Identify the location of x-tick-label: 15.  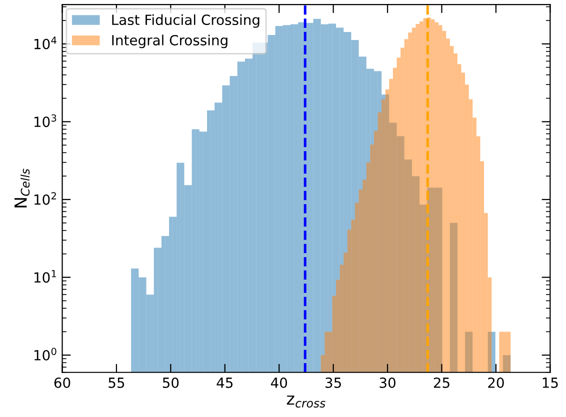
(550, 383).